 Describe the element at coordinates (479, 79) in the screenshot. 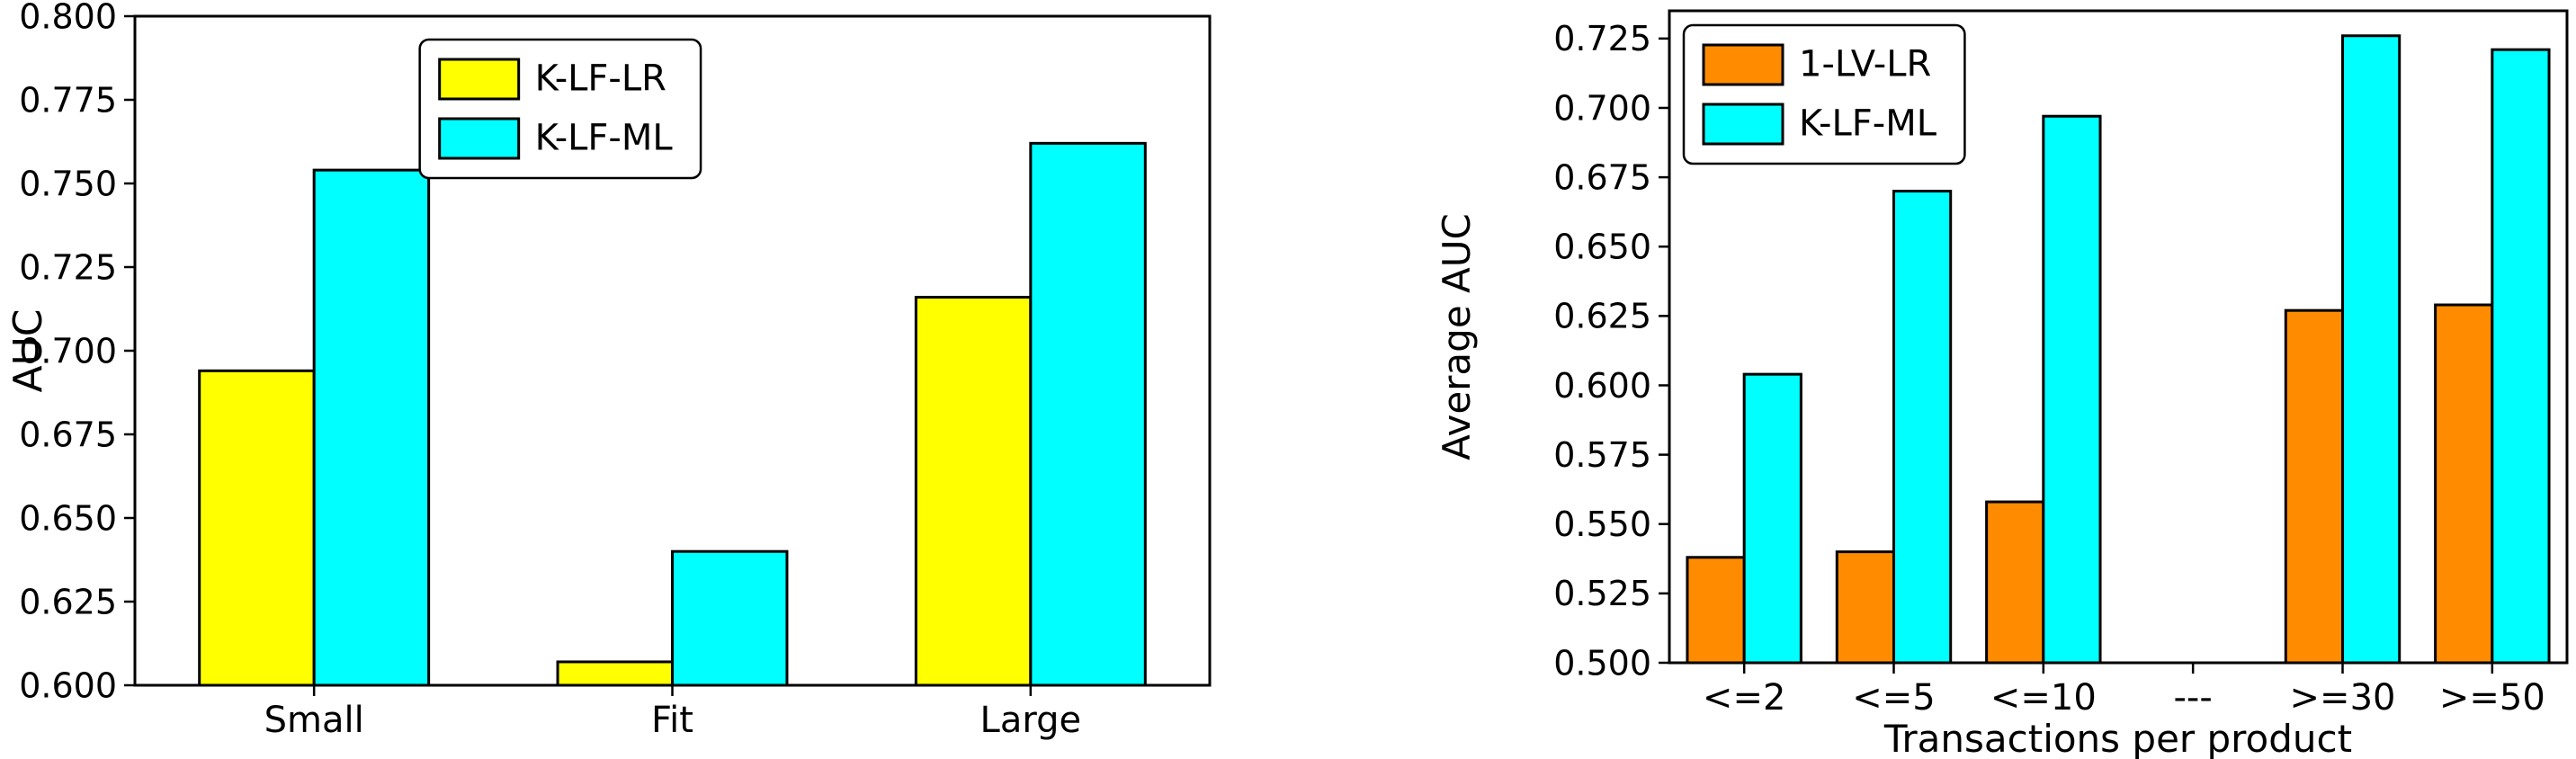

I see `legend-swatch-K-LF-LR` at that location.